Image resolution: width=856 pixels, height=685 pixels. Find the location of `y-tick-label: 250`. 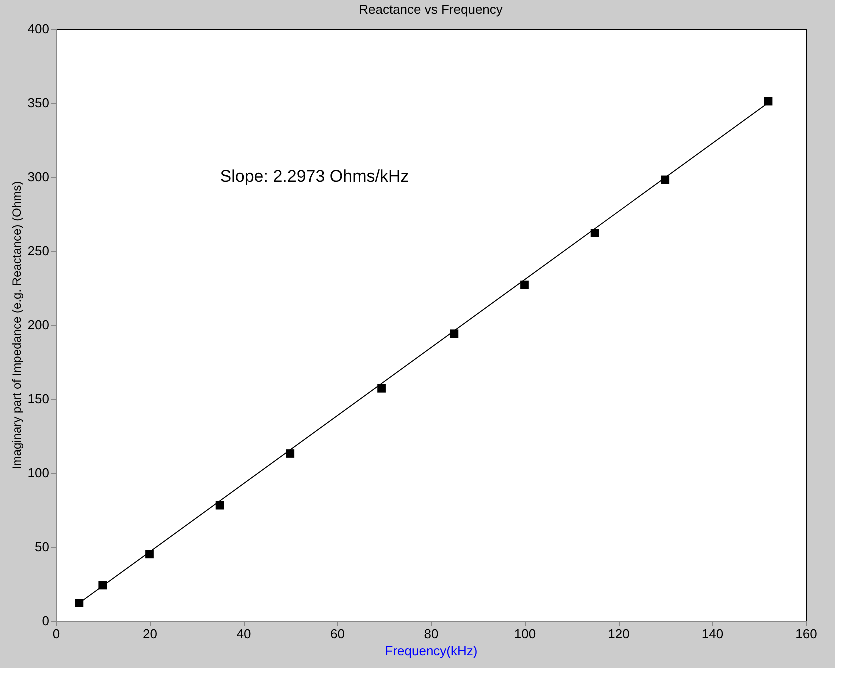

y-tick-label: 250 is located at coordinates (39, 251).